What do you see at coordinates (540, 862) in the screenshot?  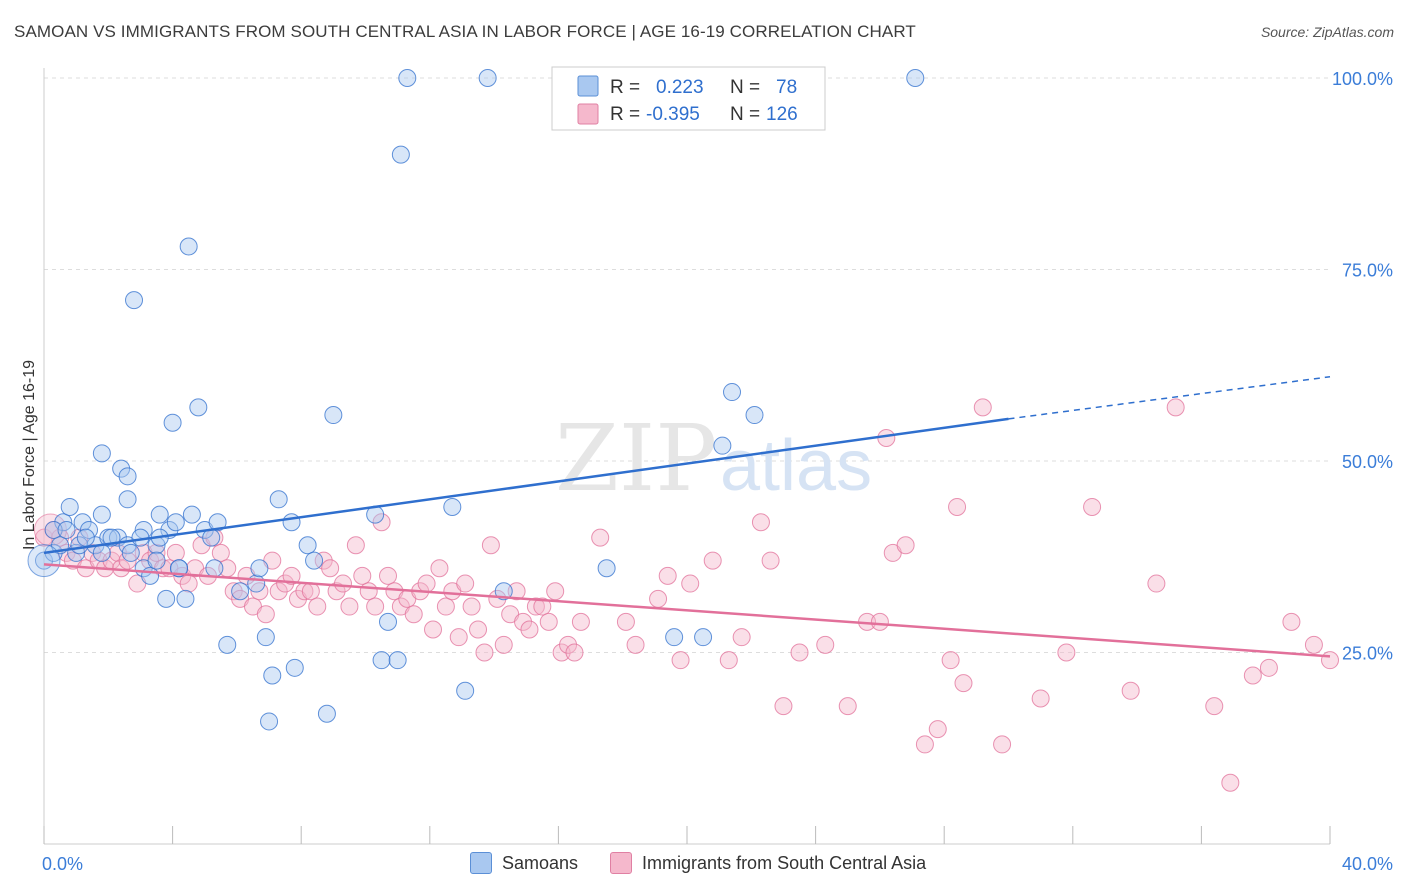 I see `legend-label-samoans: Samoans` at bounding box center [540, 862].